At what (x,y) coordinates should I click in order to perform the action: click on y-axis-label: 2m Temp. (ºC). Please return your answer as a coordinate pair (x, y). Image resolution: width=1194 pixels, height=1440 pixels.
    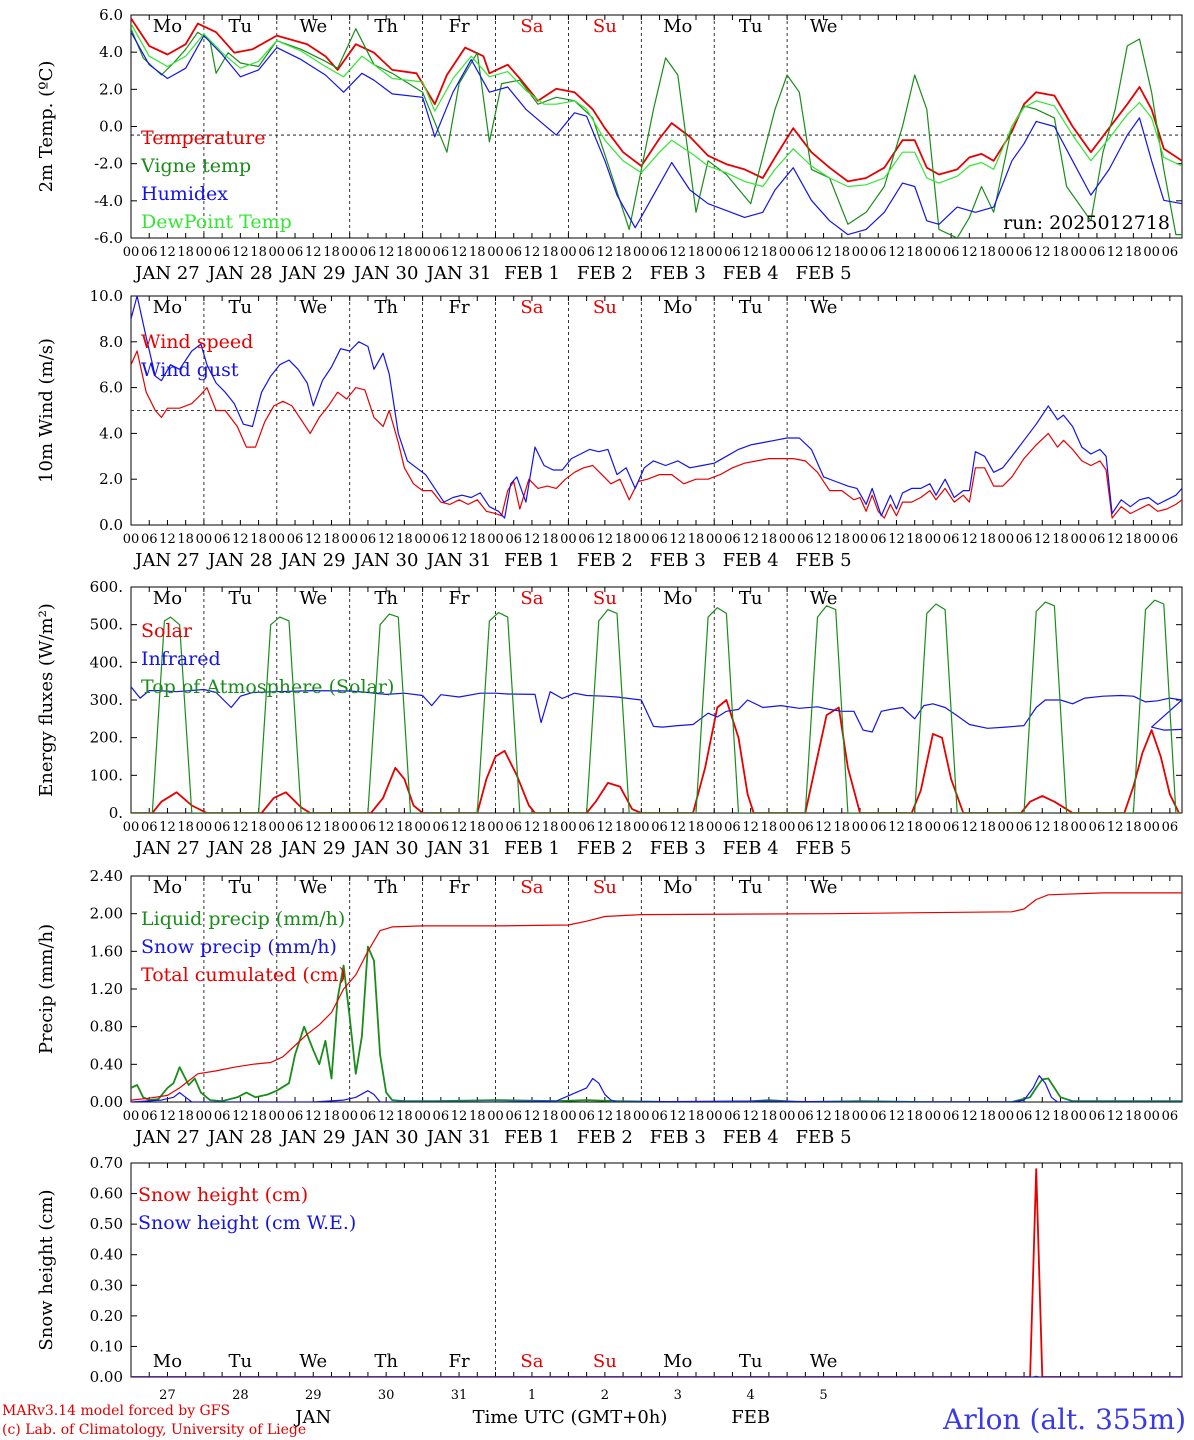
    Looking at the image, I should click on (46, 127).